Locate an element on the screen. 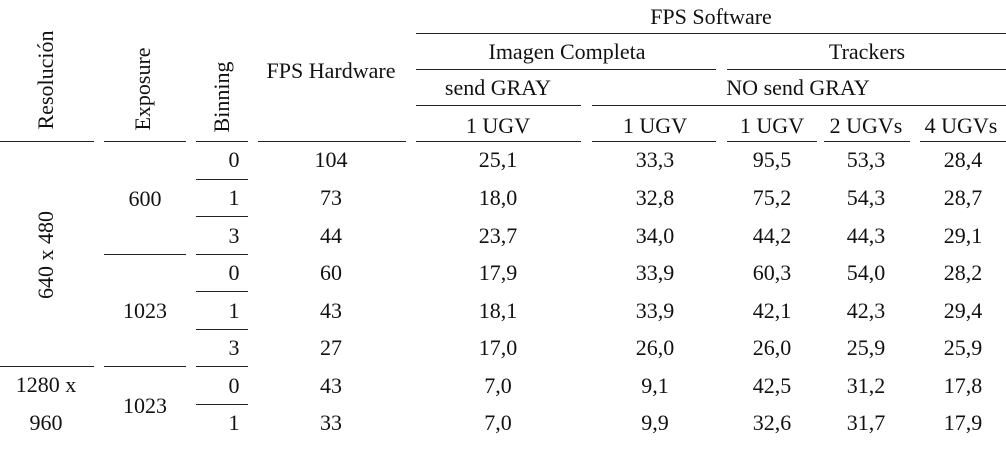 Image resolution: width=1006 pixels, height=453 pixels. cell-fps-hardware: 33 is located at coordinates (331, 422).